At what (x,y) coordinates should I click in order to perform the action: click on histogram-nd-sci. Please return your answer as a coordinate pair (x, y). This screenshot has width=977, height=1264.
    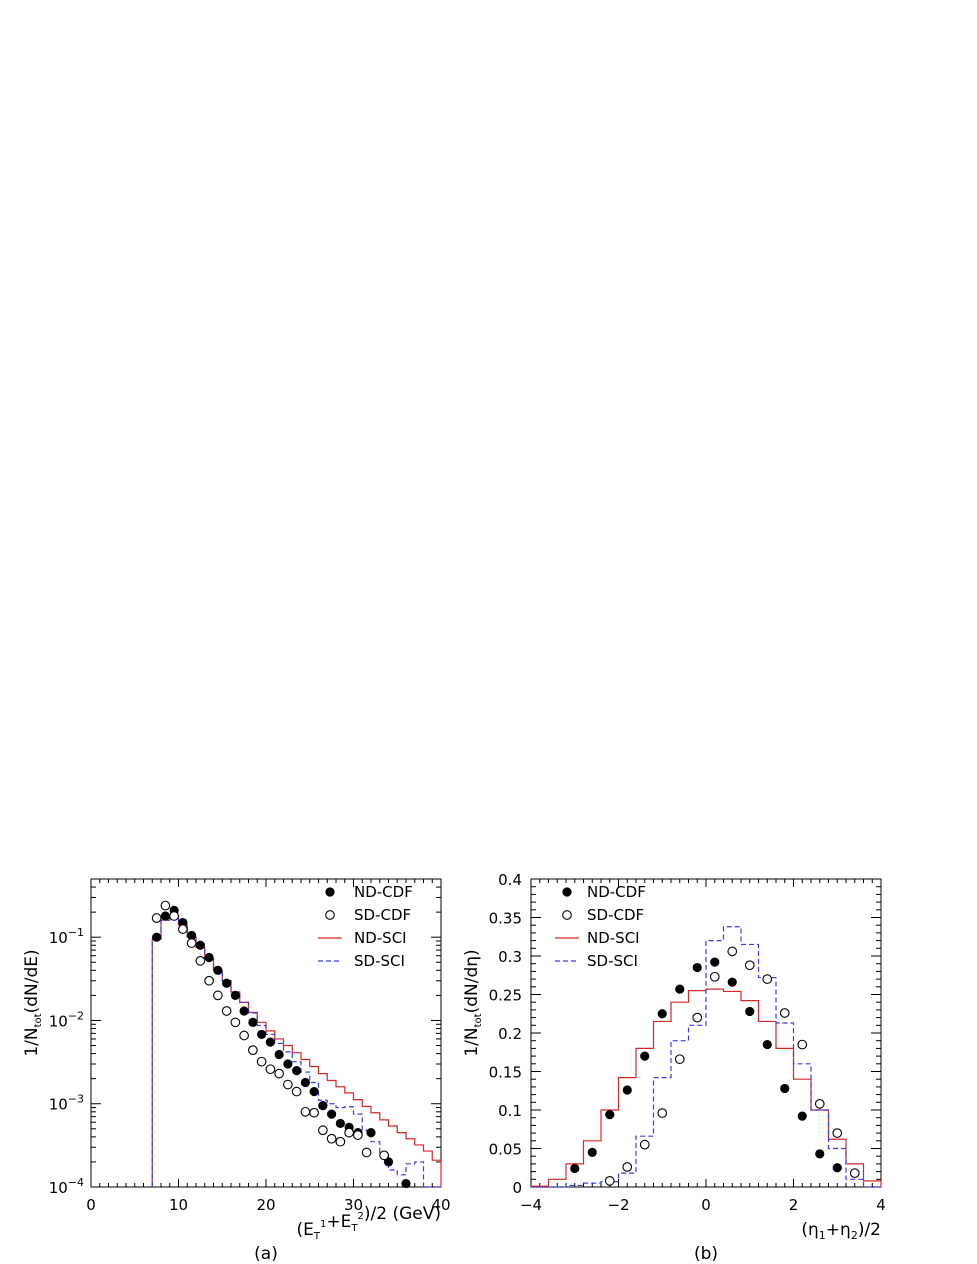
    Looking at the image, I should click on (706, 1087).